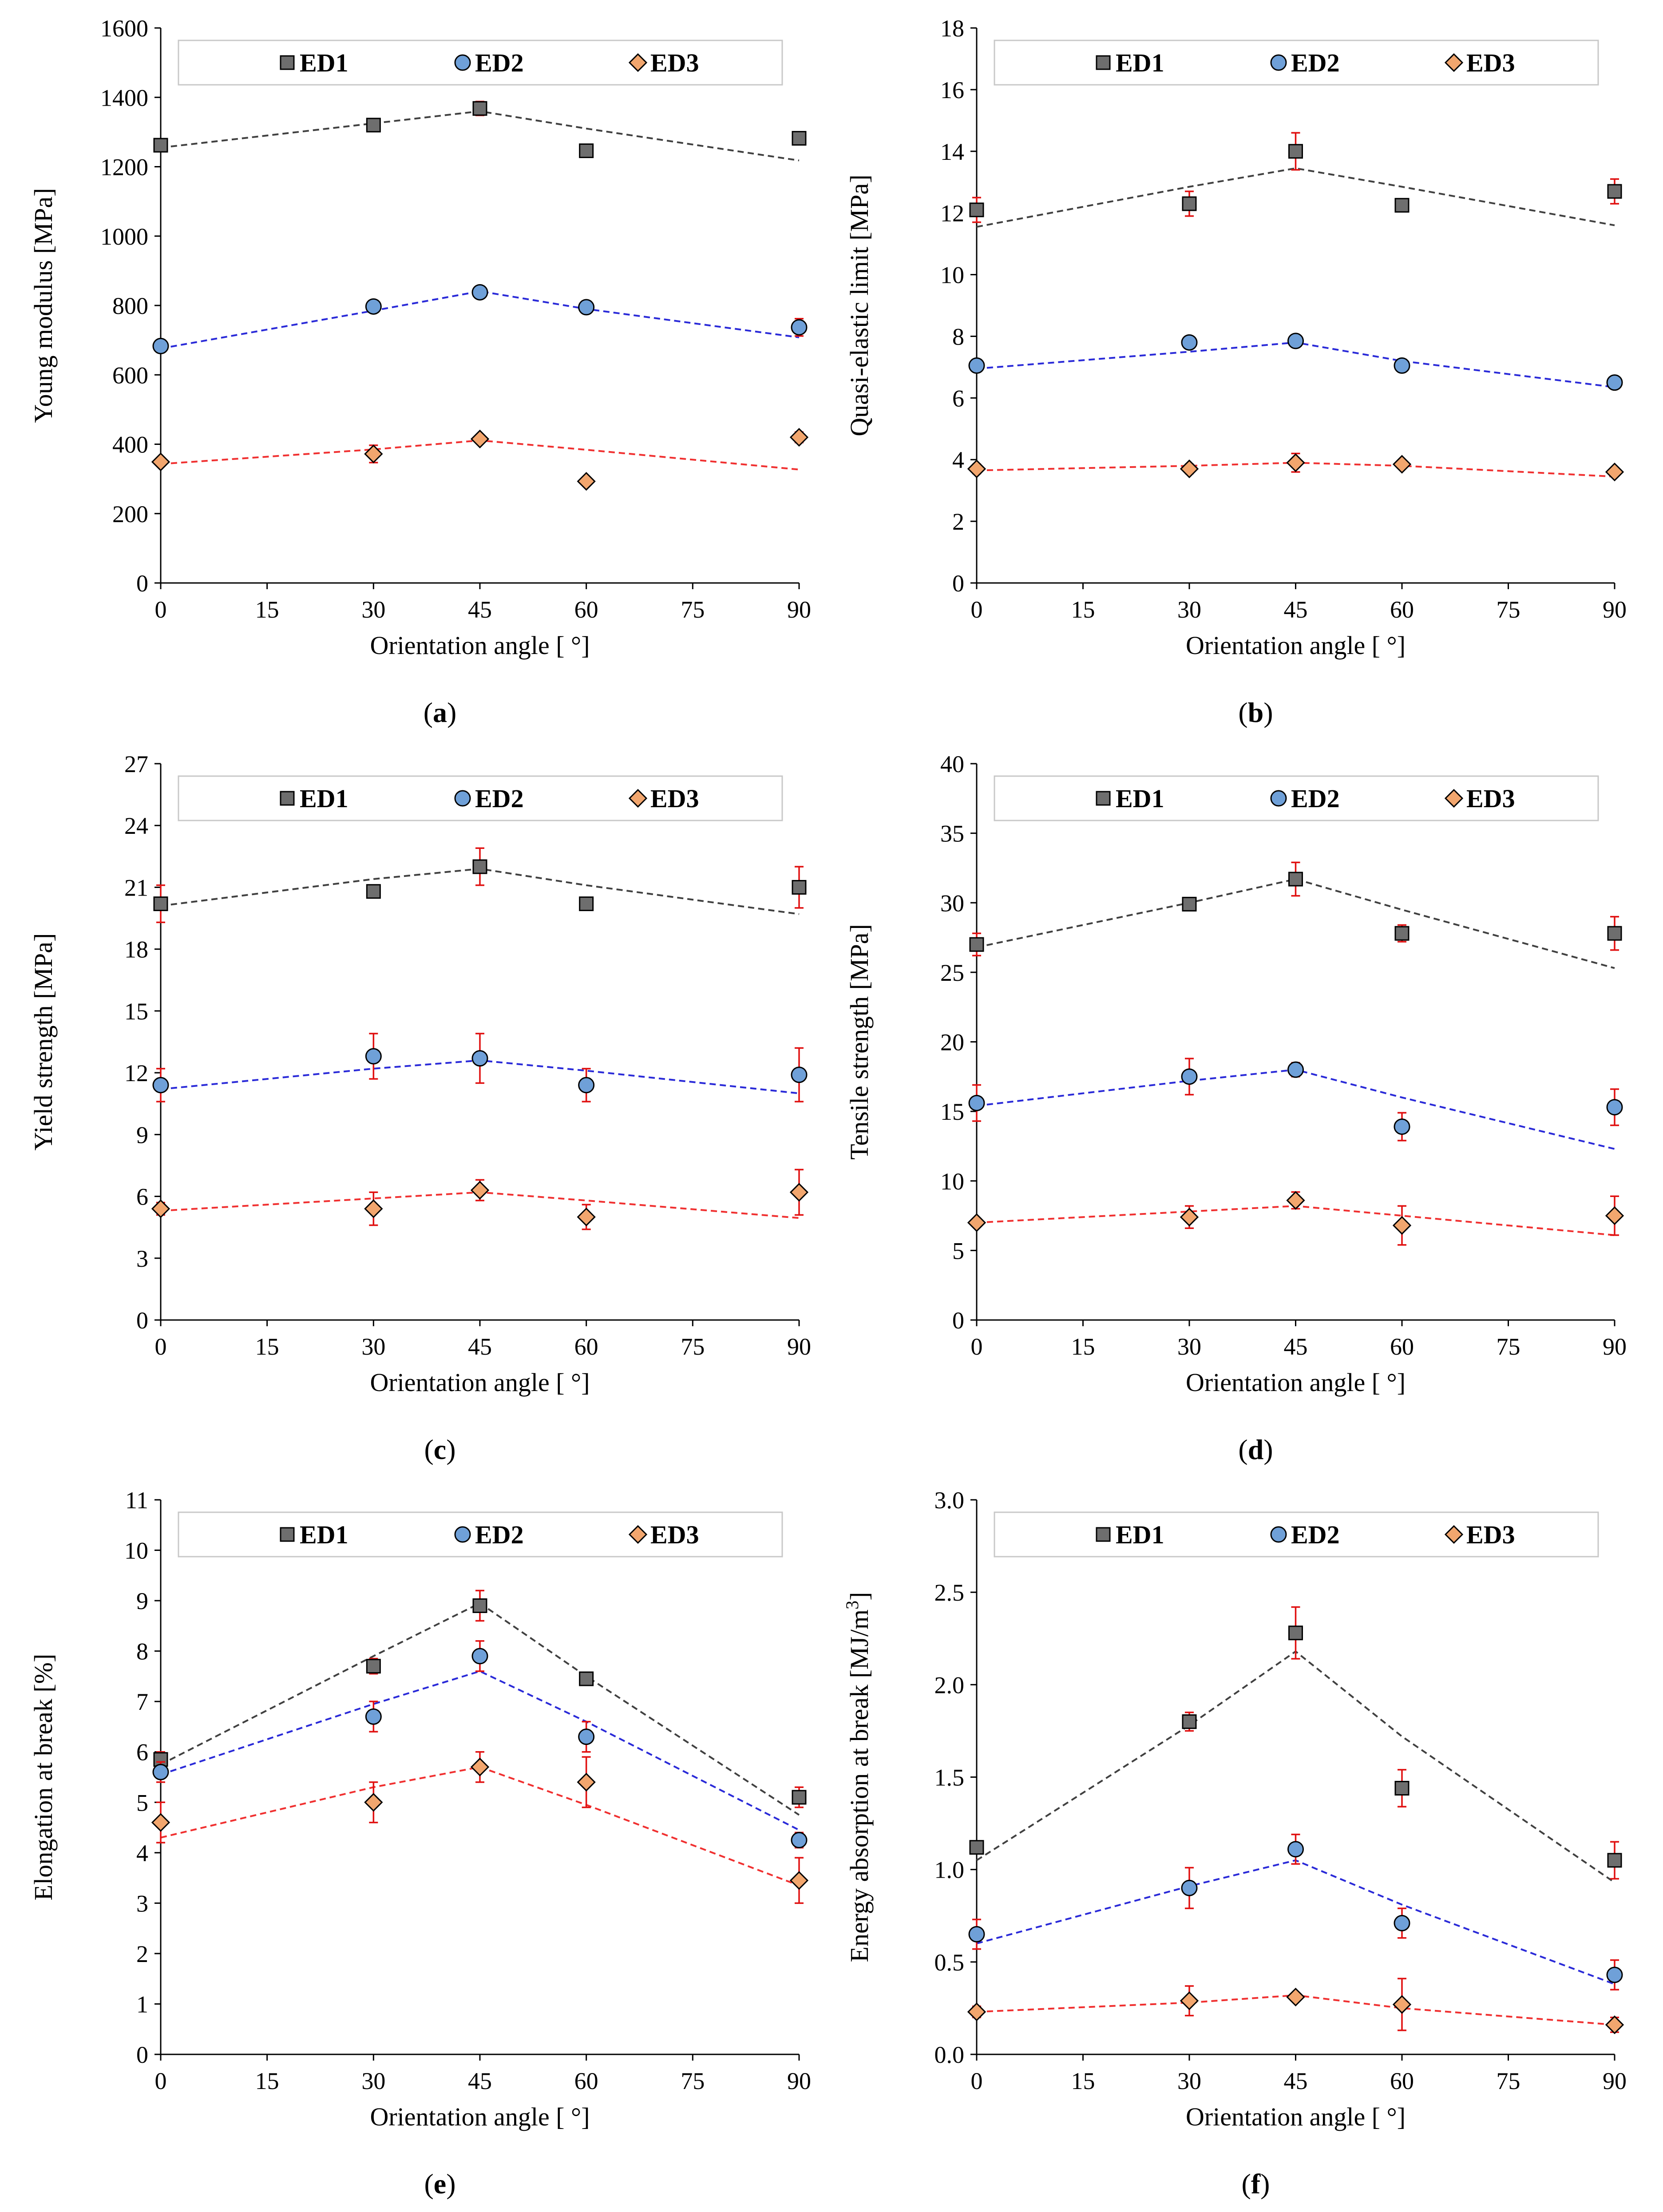  Describe the element at coordinates (130, 306) in the screenshot. I see `y-tick-label: 800` at that location.